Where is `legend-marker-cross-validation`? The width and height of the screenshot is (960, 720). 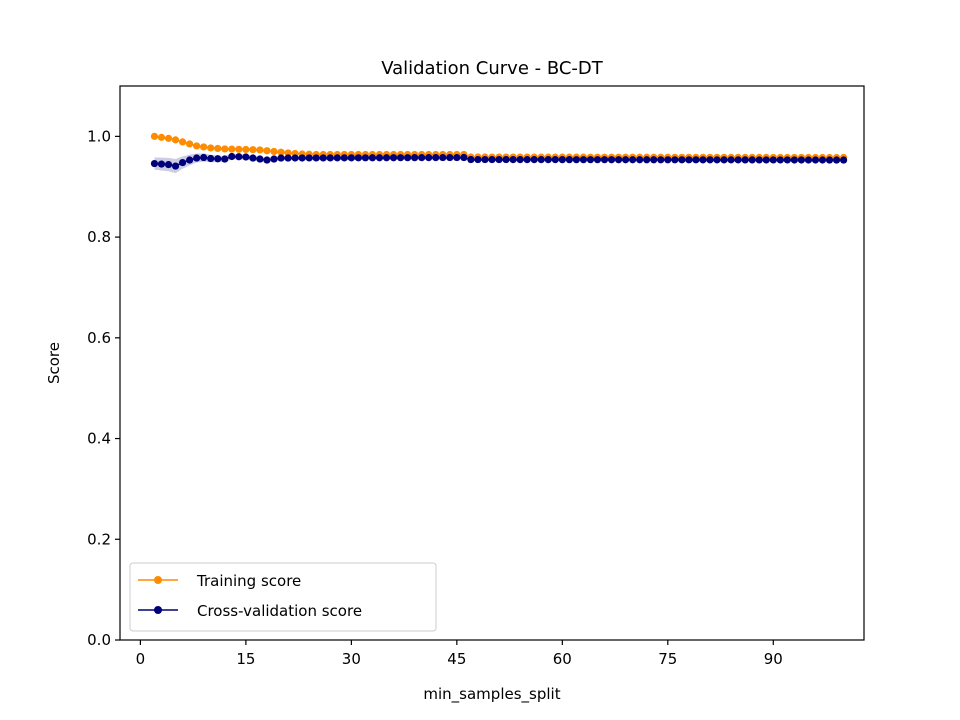 legend-marker-cross-validation is located at coordinates (158, 610).